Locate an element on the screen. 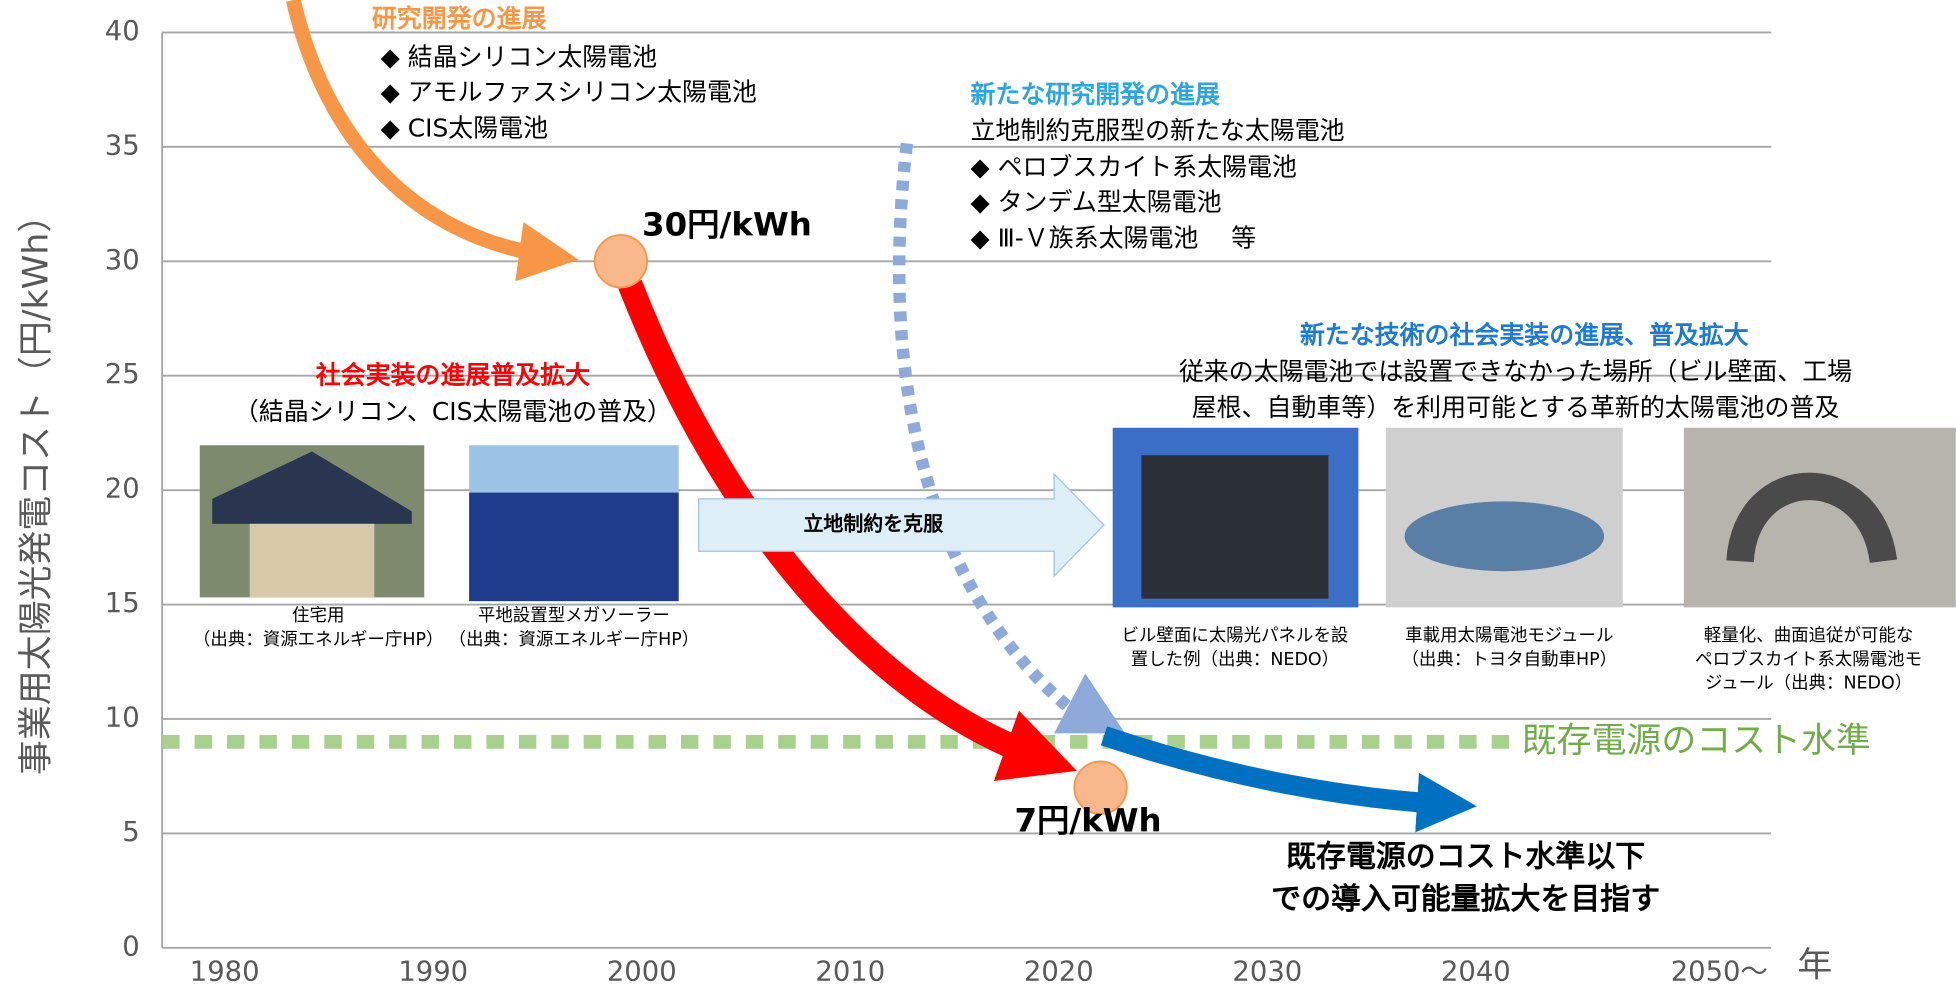  photo-panels is located at coordinates (574, 547).